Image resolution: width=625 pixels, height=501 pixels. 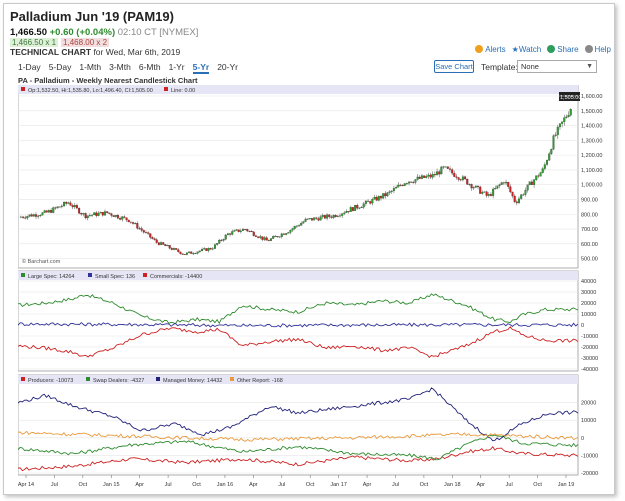 What do you see at coordinates (92, 16) in the screenshot?
I see `page-title: Palladium Jun '19 (PAM19)` at bounding box center [92, 16].